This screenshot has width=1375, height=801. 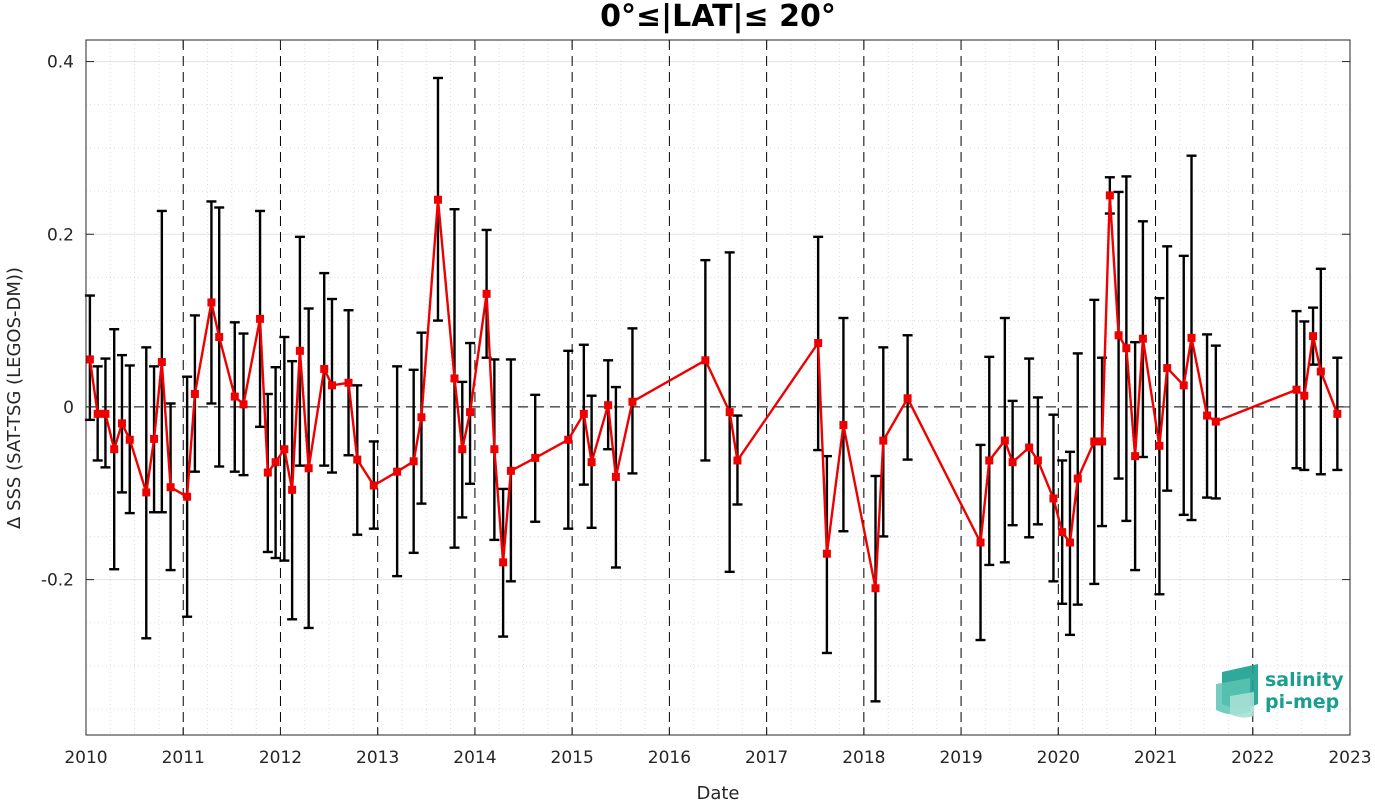 I want to click on x-tick-label: 2013, so click(x=377, y=758).